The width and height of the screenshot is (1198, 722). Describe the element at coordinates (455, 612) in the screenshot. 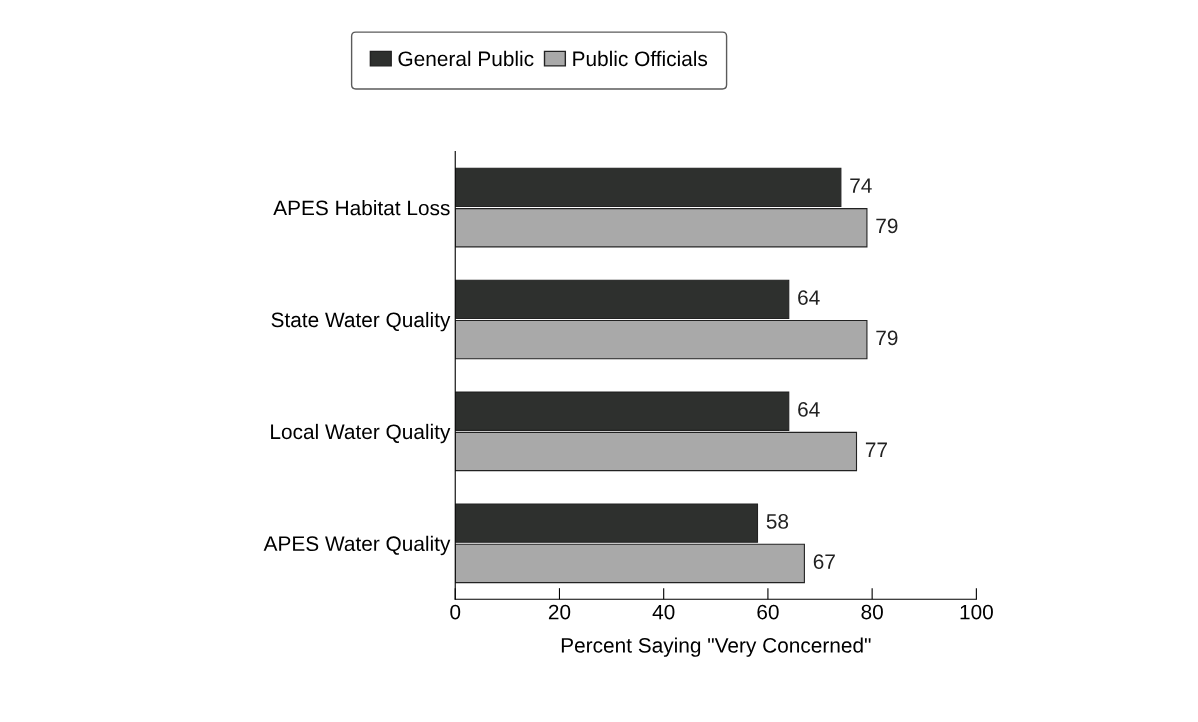

I see `x-tick-label: 0` at that location.